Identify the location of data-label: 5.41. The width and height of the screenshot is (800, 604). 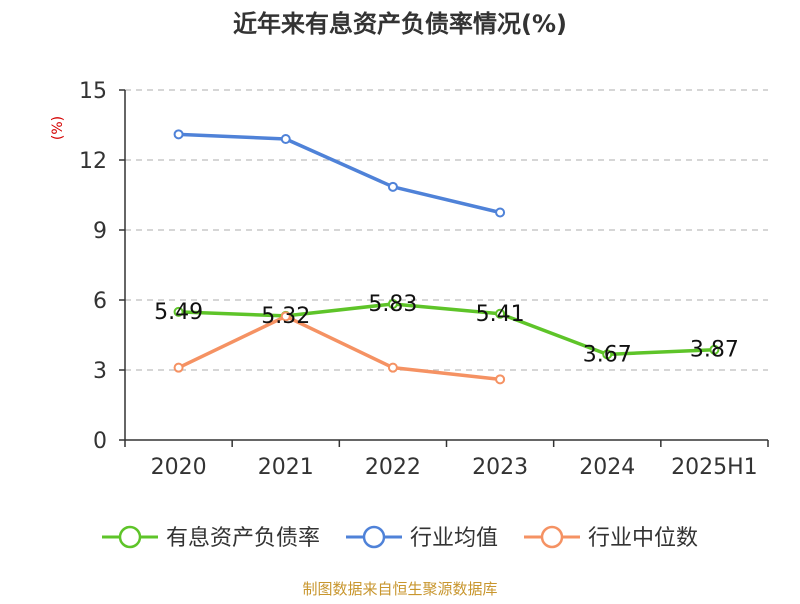
(500, 314).